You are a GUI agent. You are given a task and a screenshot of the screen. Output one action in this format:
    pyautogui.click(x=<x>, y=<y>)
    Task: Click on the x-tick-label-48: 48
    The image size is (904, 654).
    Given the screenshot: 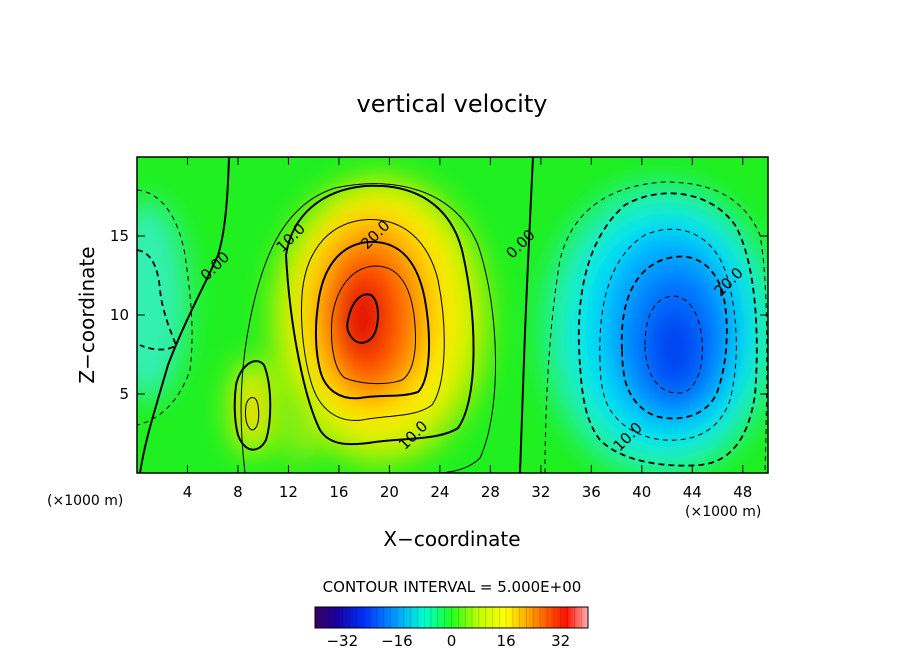 What is the action you would take?
    pyautogui.click(x=742, y=492)
    